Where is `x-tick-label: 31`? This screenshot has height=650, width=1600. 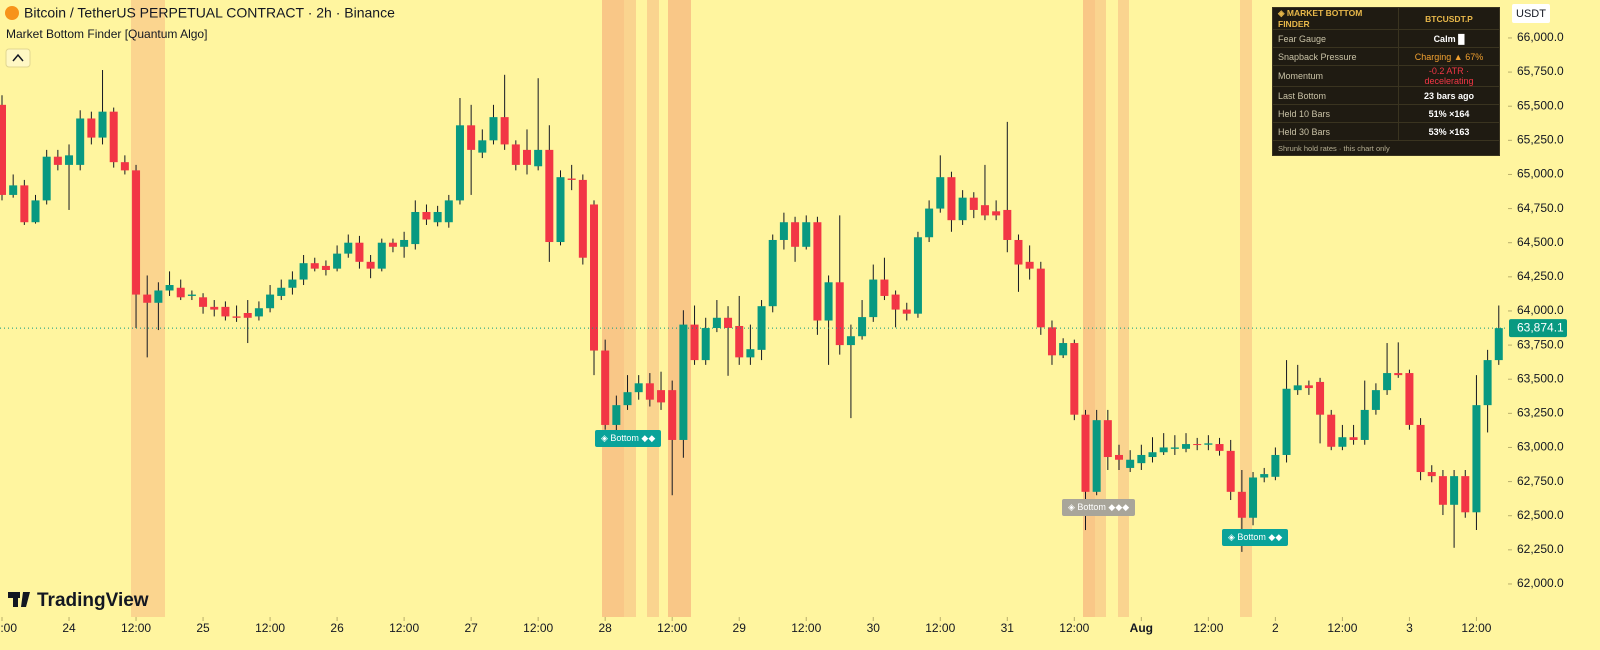
x-tick-label: 31 is located at coordinates (1008, 628).